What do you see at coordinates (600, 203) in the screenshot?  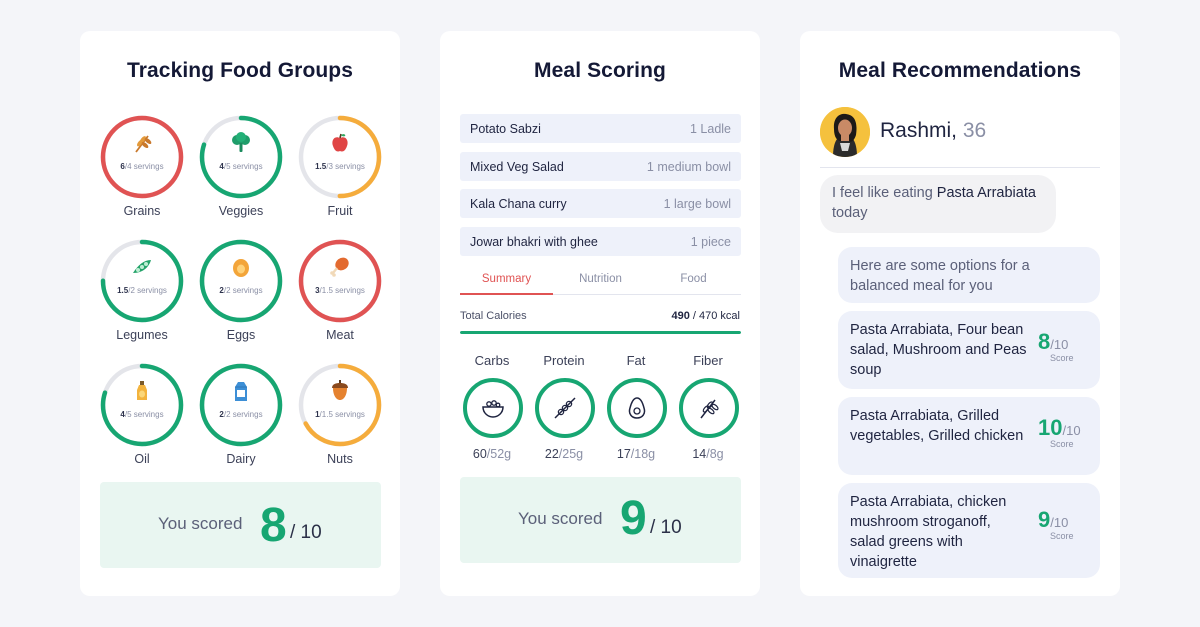 I see `meal-row: Kala Chana curry 1 large bowl` at bounding box center [600, 203].